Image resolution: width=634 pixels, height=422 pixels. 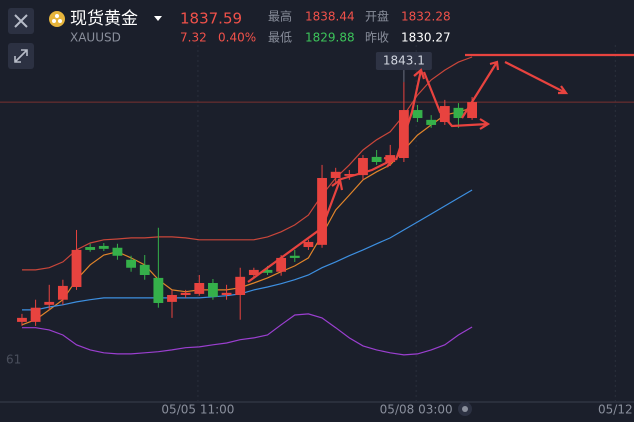 What do you see at coordinates (465, 409) in the screenshot?
I see `scroll-button` at bounding box center [465, 409].